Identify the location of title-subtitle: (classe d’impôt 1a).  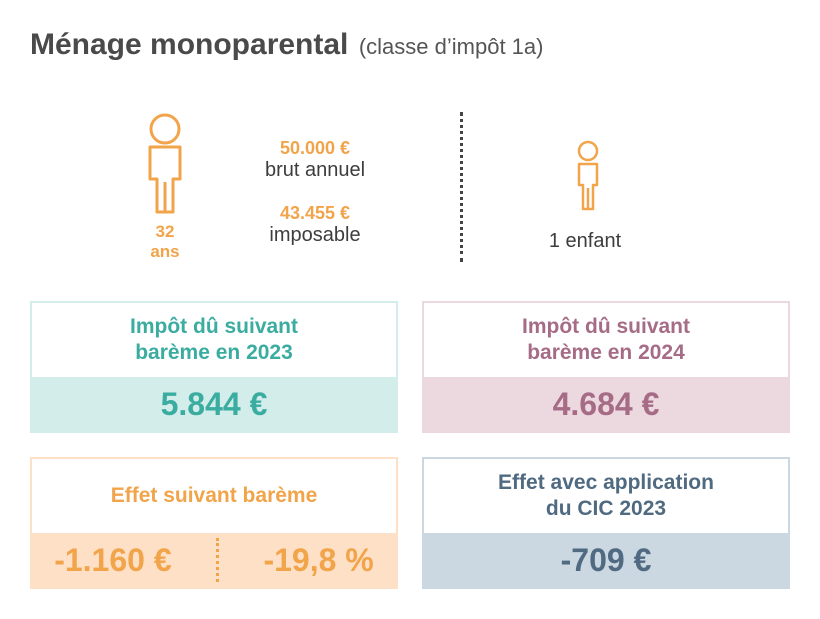
(451, 46).